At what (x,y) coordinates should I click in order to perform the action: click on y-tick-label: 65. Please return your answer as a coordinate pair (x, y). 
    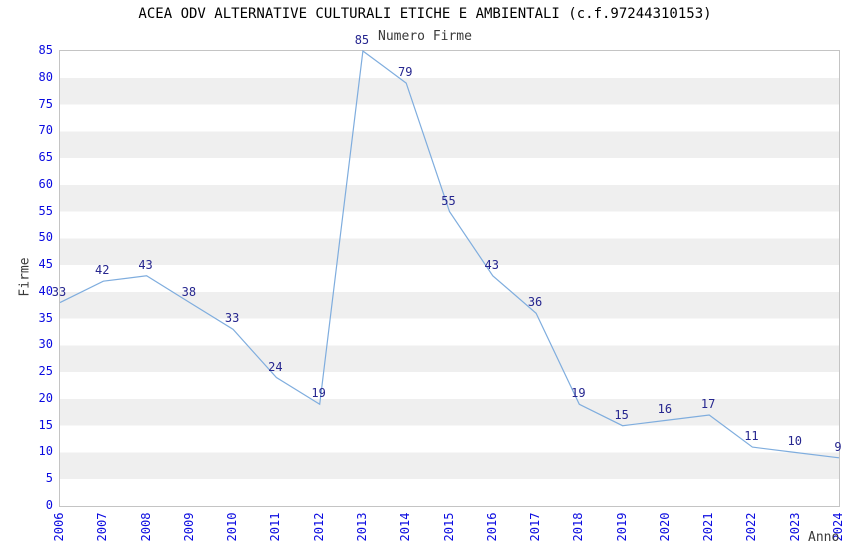
    Looking at the image, I should click on (45, 157).